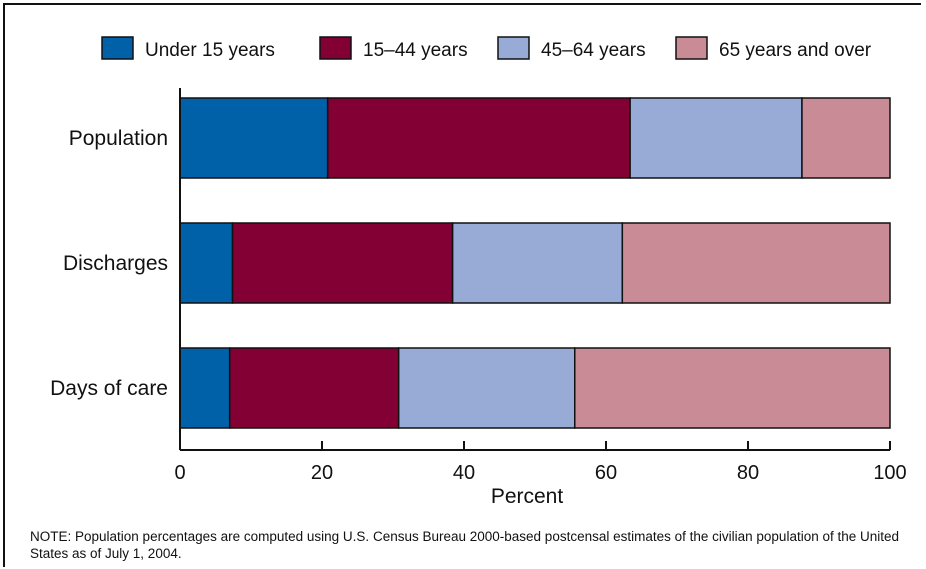 The width and height of the screenshot is (926, 569). Describe the element at coordinates (109, 388) in the screenshot. I see `category-label: Days of care` at that location.